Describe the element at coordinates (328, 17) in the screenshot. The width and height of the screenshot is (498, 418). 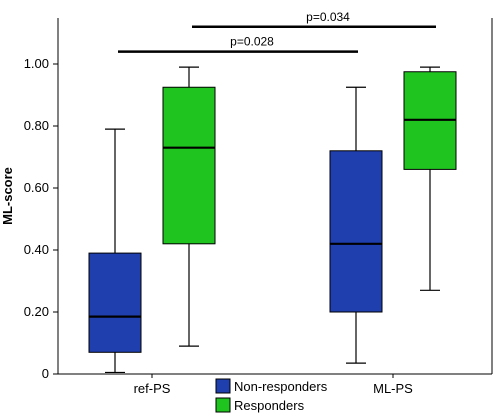
I see `significance-label: p=0.034` at that location.